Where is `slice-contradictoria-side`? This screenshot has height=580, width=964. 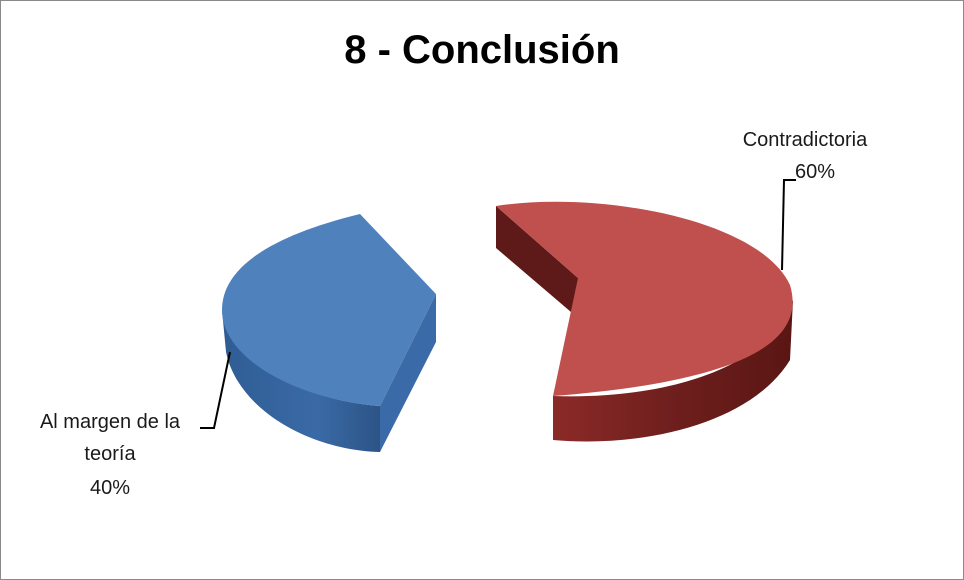 slice-contradictoria-side is located at coordinates (673, 371).